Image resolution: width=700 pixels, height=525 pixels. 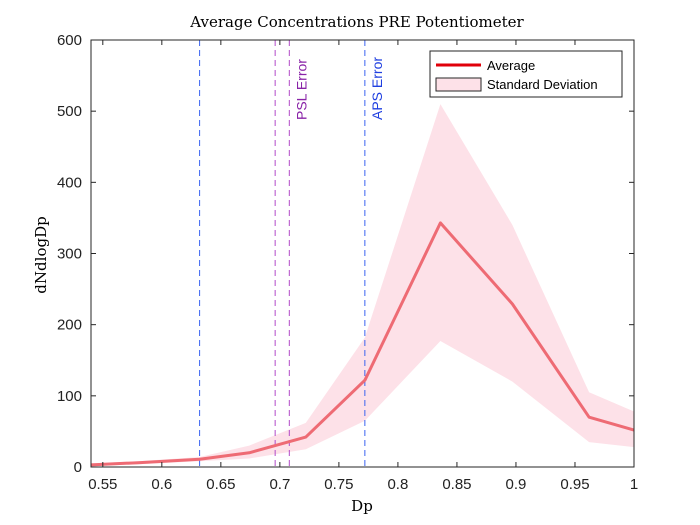 What do you see at coordinates (338, 484) in the screenshot?
I see `x-tick-label-5: 0.75` at bounding box center [338, 484].